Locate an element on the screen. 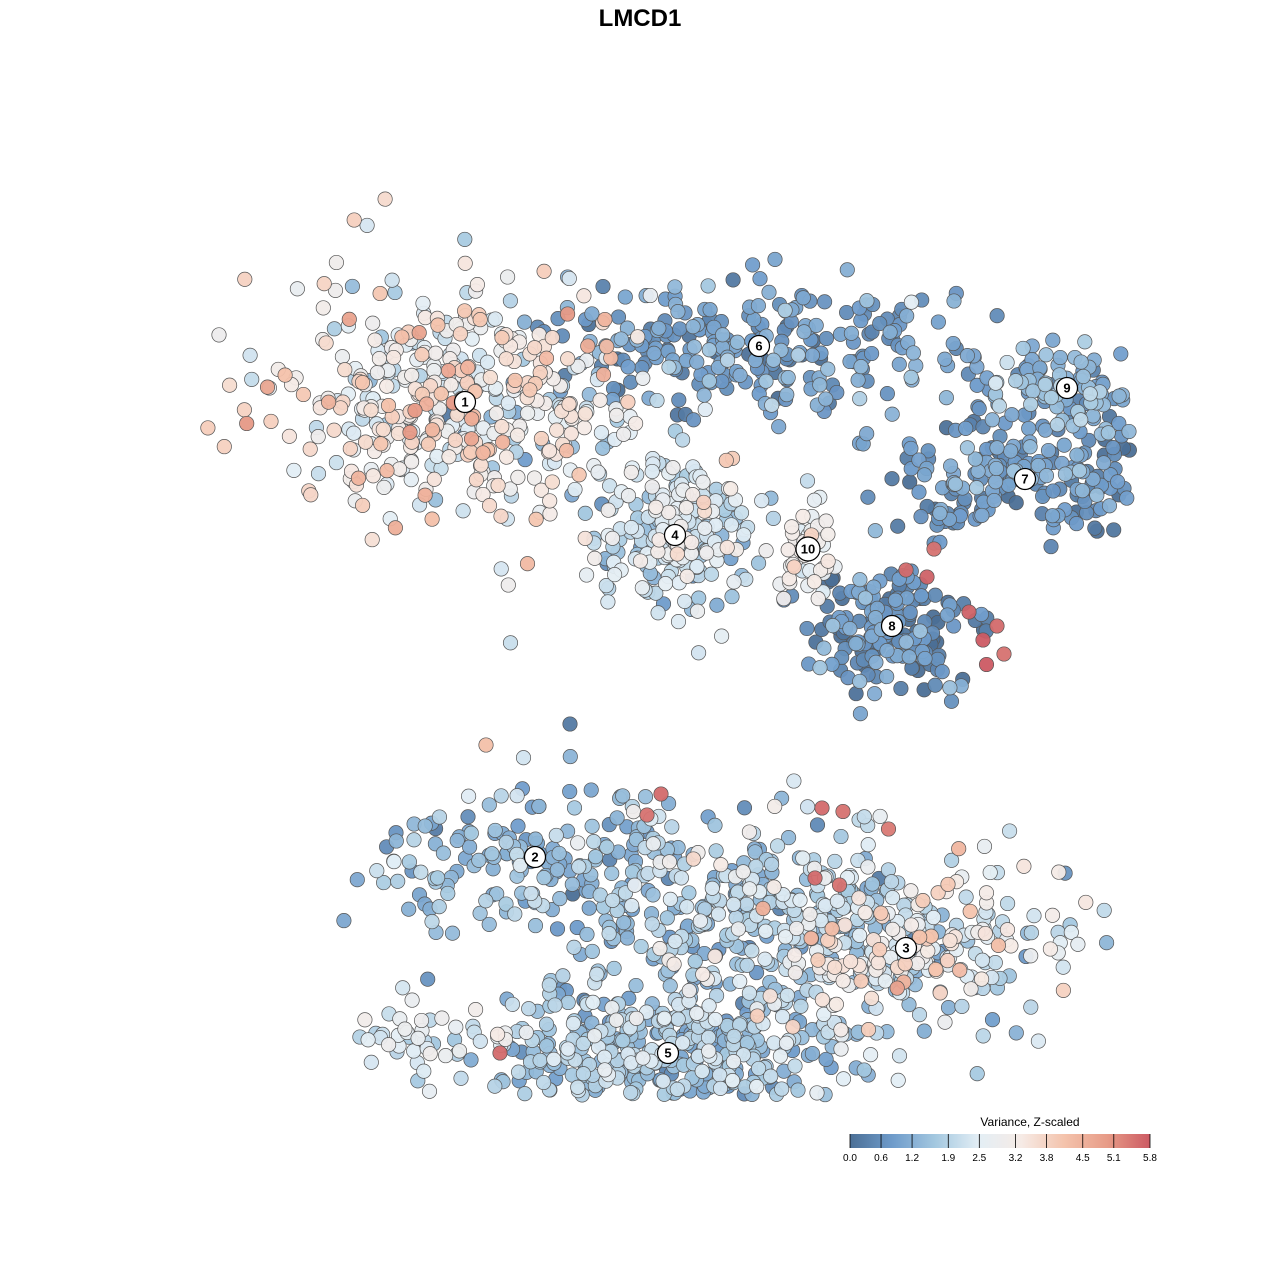 The image size is (1280, 1280). legend-tick-label: 2.5 is located at coordinates (979, 1158).